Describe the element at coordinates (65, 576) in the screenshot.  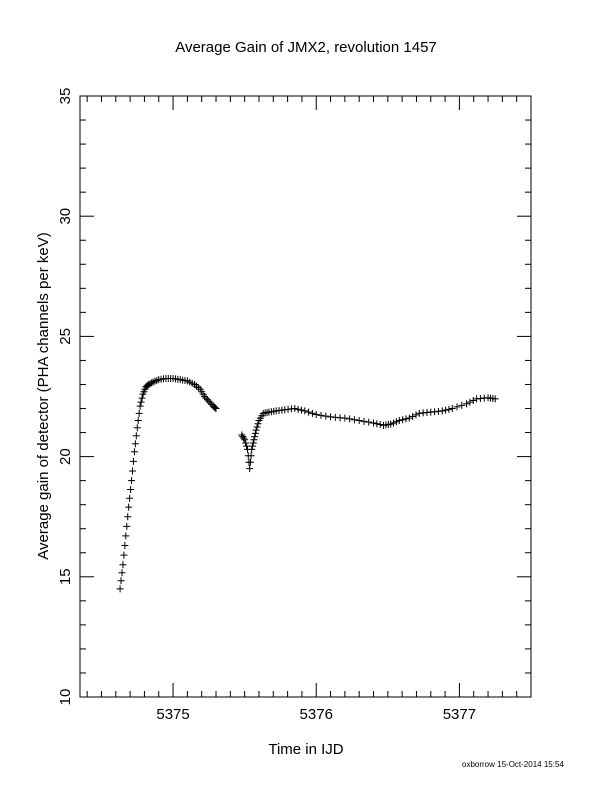
I see `y-tick-label: 15` at that location.